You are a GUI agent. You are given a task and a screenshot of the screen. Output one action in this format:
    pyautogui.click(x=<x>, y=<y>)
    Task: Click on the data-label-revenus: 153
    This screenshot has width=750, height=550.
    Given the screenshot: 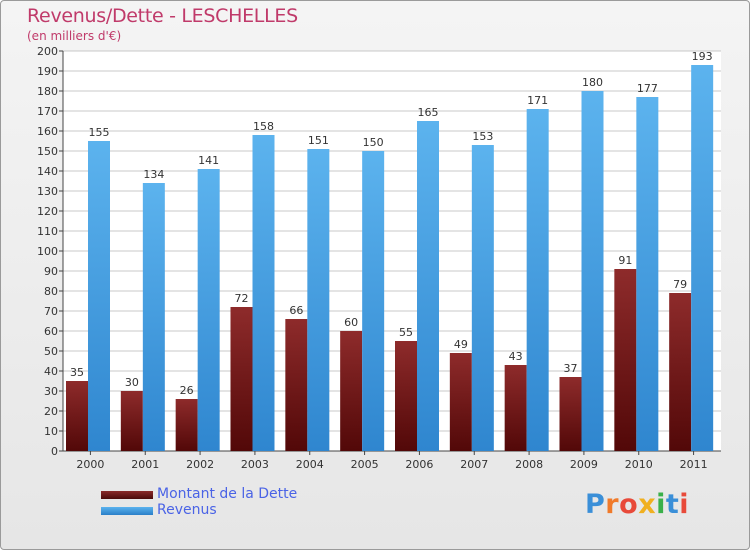 What is the action you would take?
    pyautogui.click(x=482, y=136)
    